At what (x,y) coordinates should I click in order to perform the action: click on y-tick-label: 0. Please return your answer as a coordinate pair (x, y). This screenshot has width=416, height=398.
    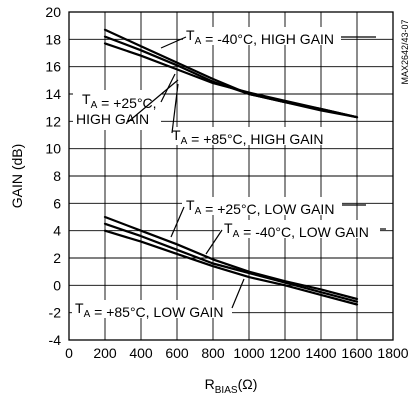
    Looking at the image, I should click on (57, 285).